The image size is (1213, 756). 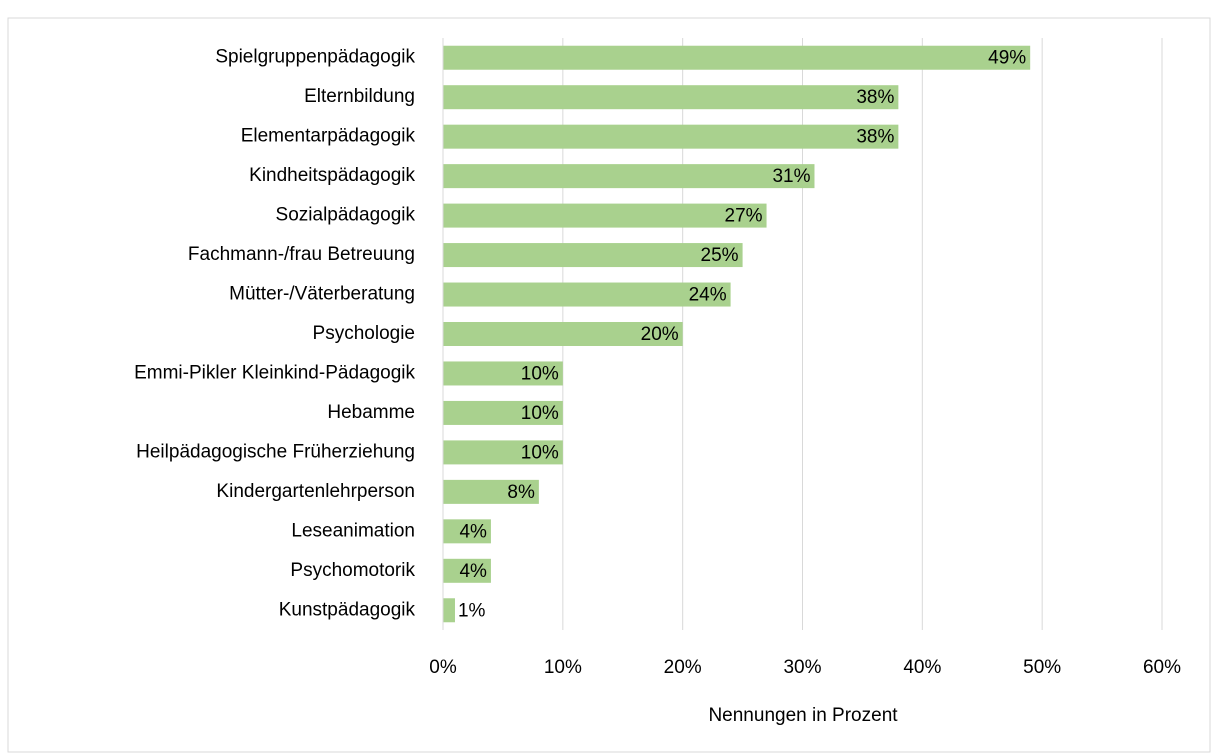 I want to click on data-label: 24%, so click(x=708, y=295).